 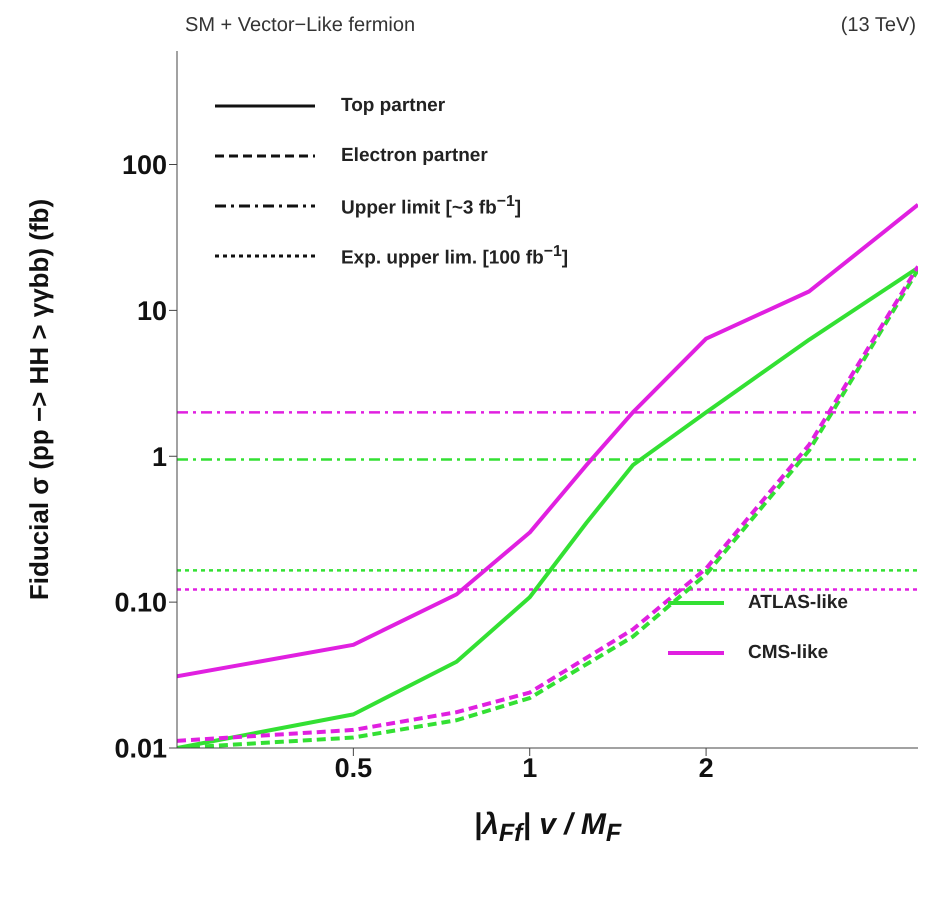 What do you see at coordinates (788, 653) in the screenshot?
I see `legend-label: CMS-like` at bounding box center [788, 653].